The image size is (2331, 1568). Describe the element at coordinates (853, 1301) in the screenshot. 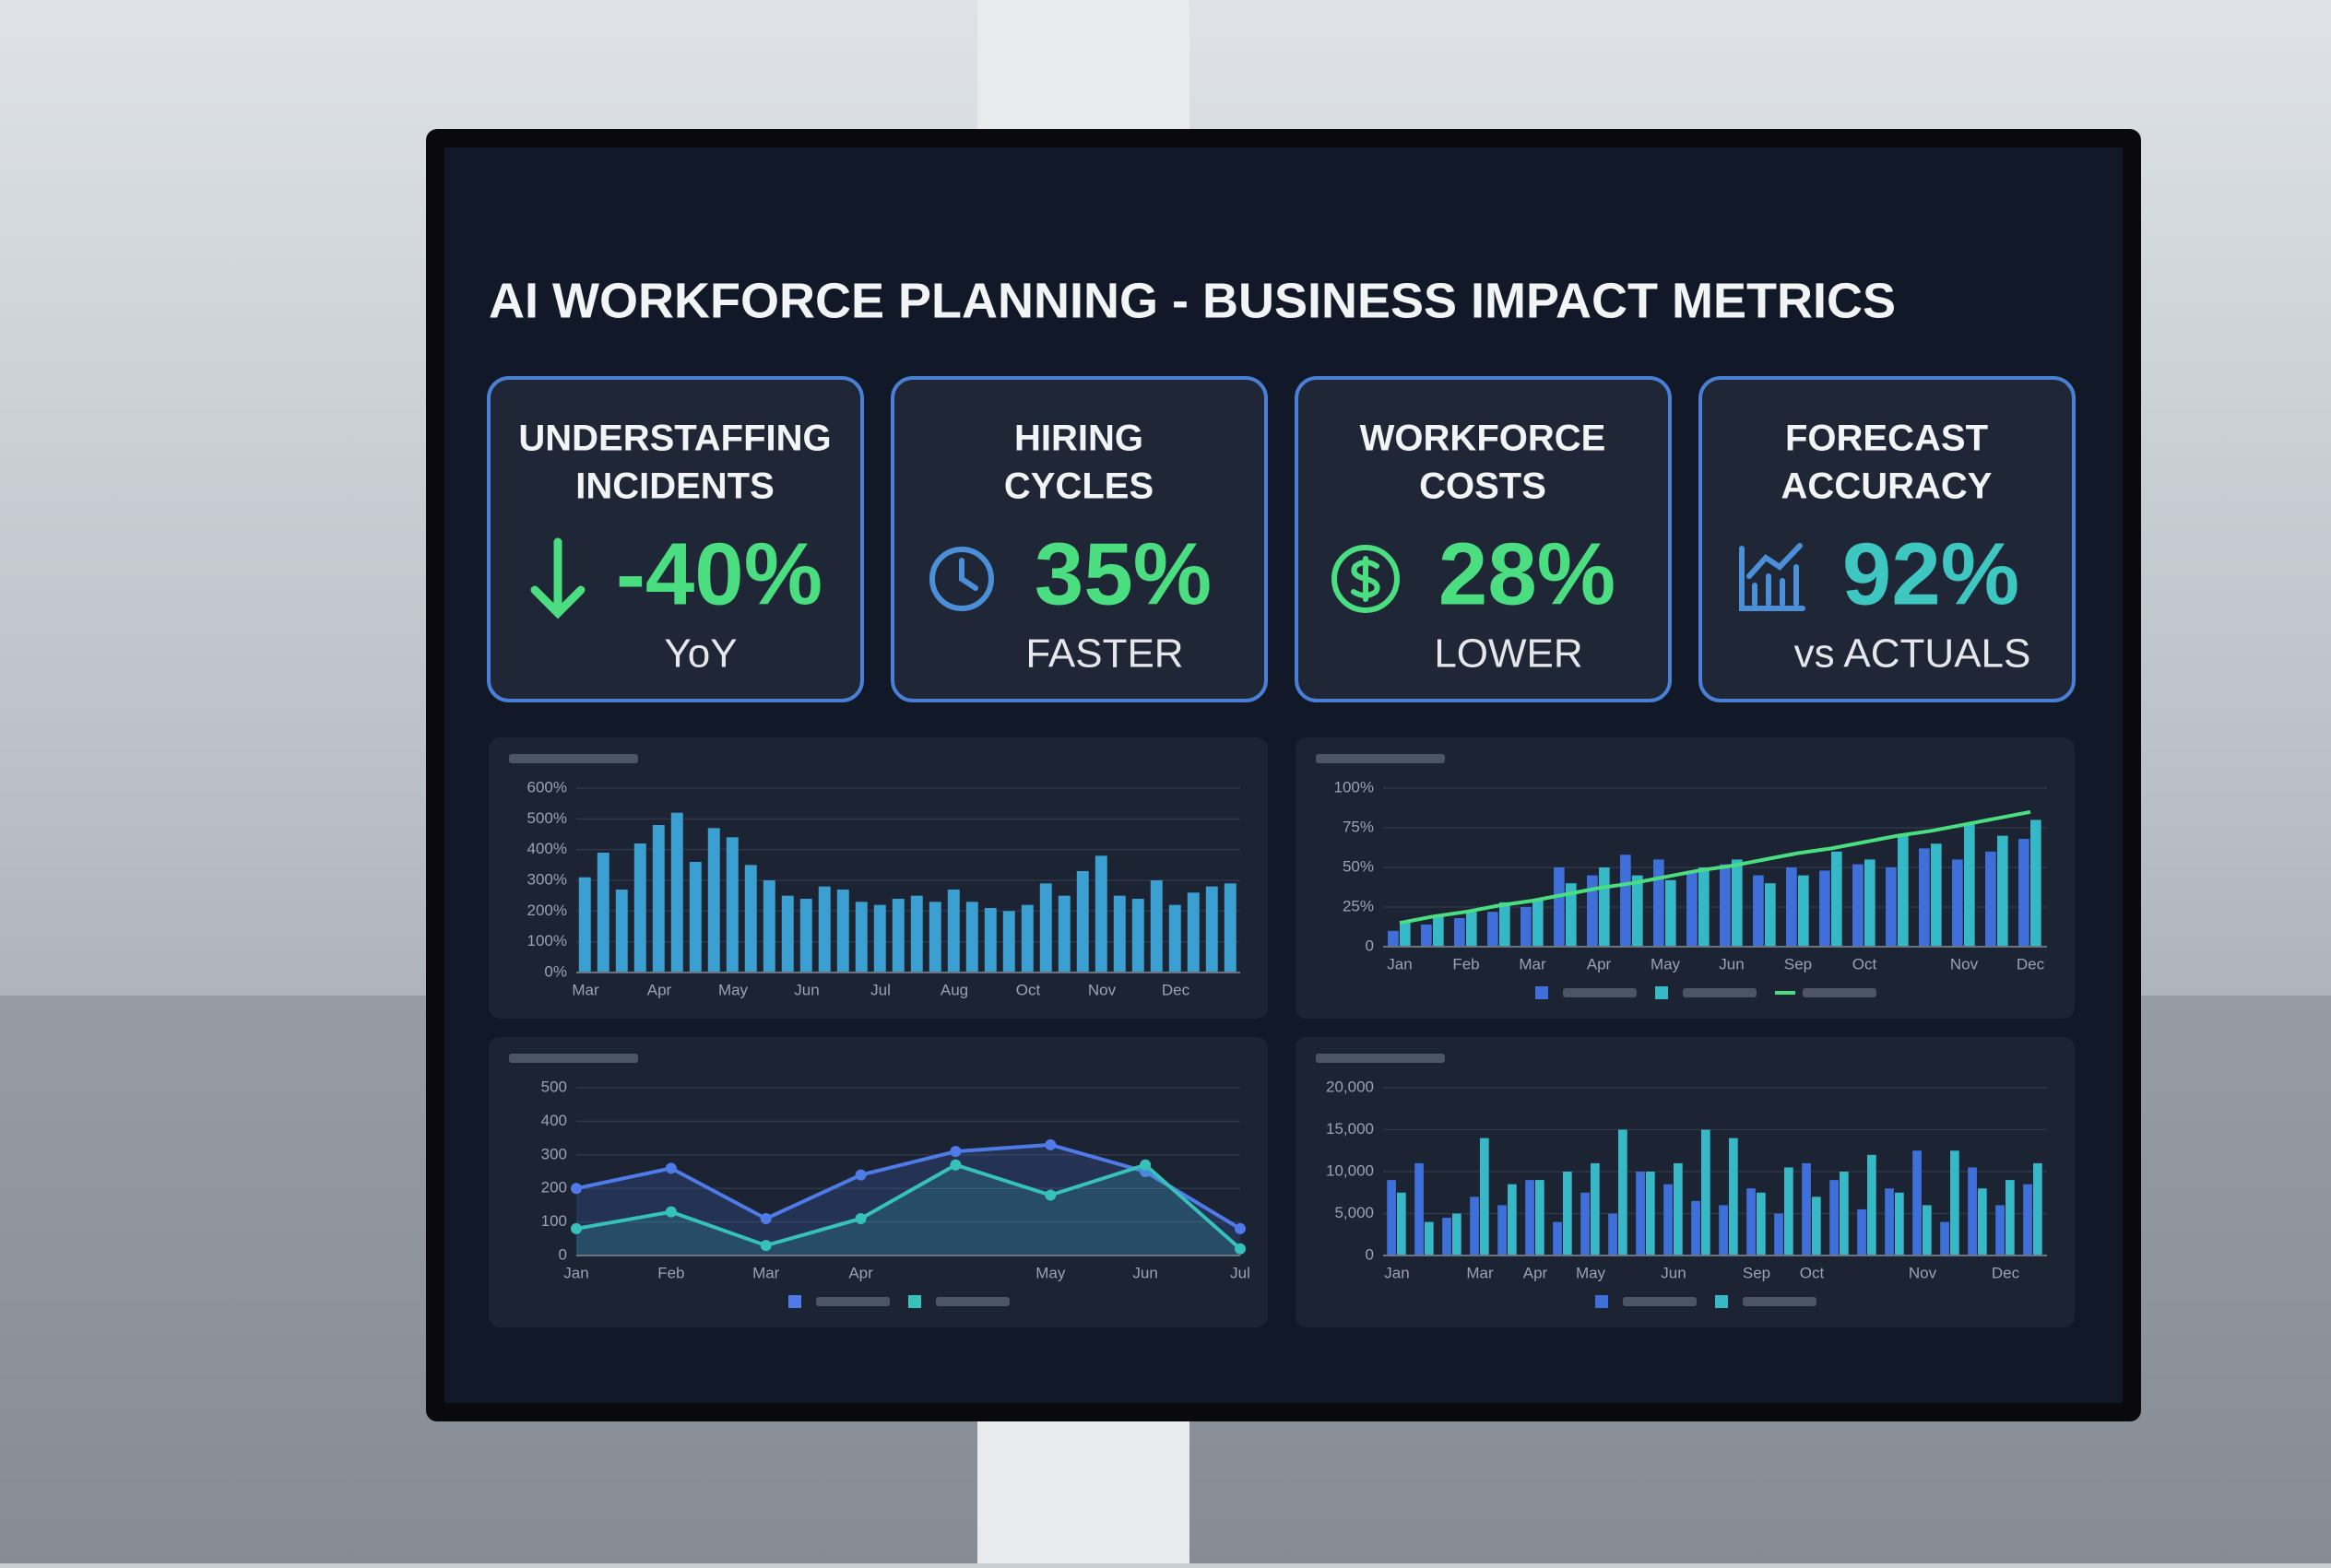

I see `legend-label-placeholder` at that location.